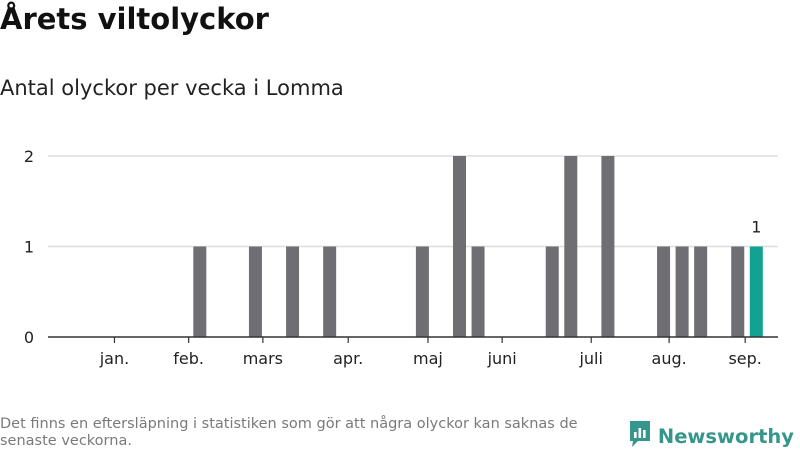 This screenshot has height=453, width=800. Describe the element at coordinates (502, 358) in the screenshot. I see `x-tick-label: juni` at that location.